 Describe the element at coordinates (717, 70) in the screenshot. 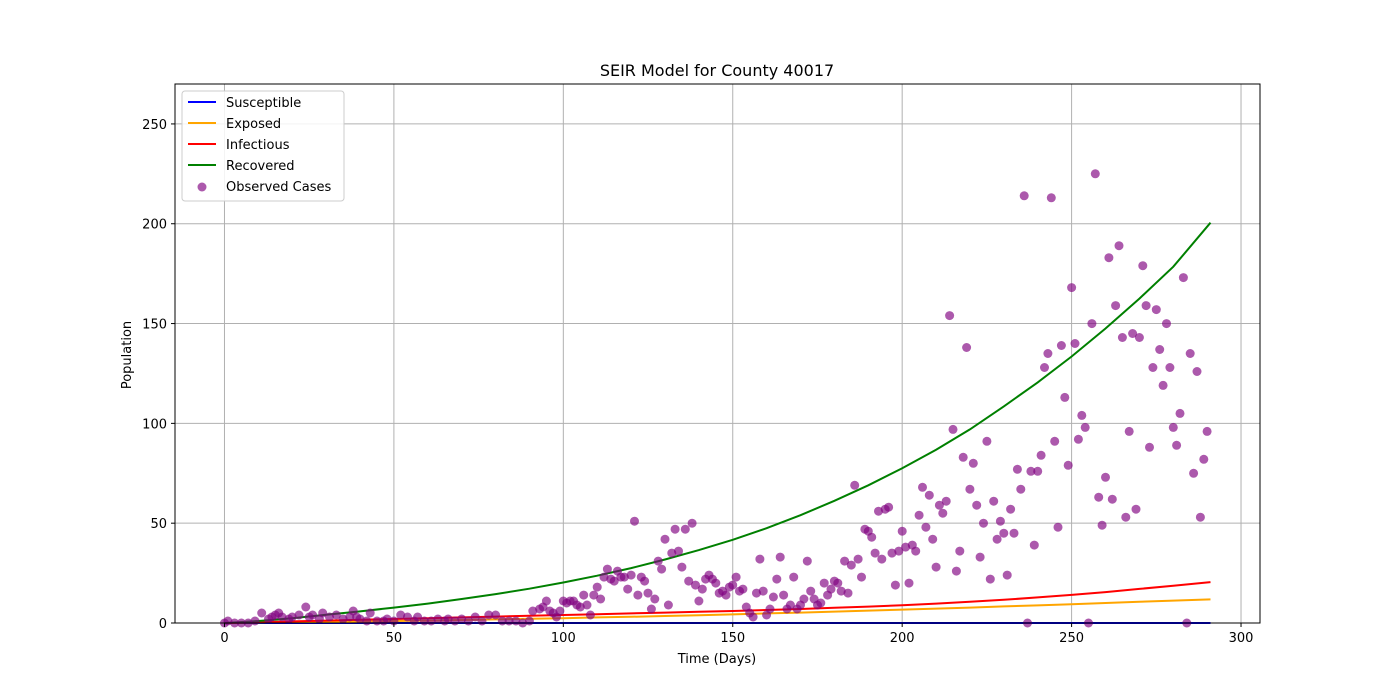

I see `chart-title: SEIR Model for County 40017` at that location.